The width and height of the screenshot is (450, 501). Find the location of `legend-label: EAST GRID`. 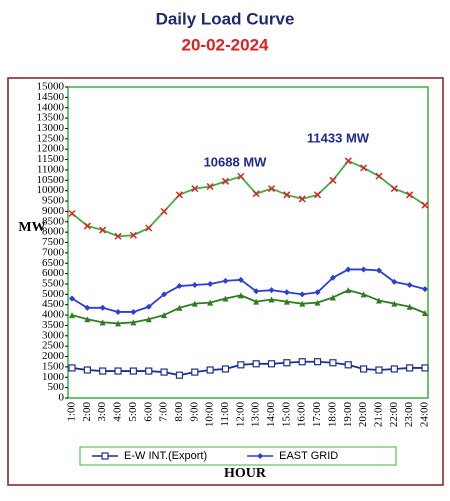

legend-label: EAST GRID is located at coordinates (308, 456).